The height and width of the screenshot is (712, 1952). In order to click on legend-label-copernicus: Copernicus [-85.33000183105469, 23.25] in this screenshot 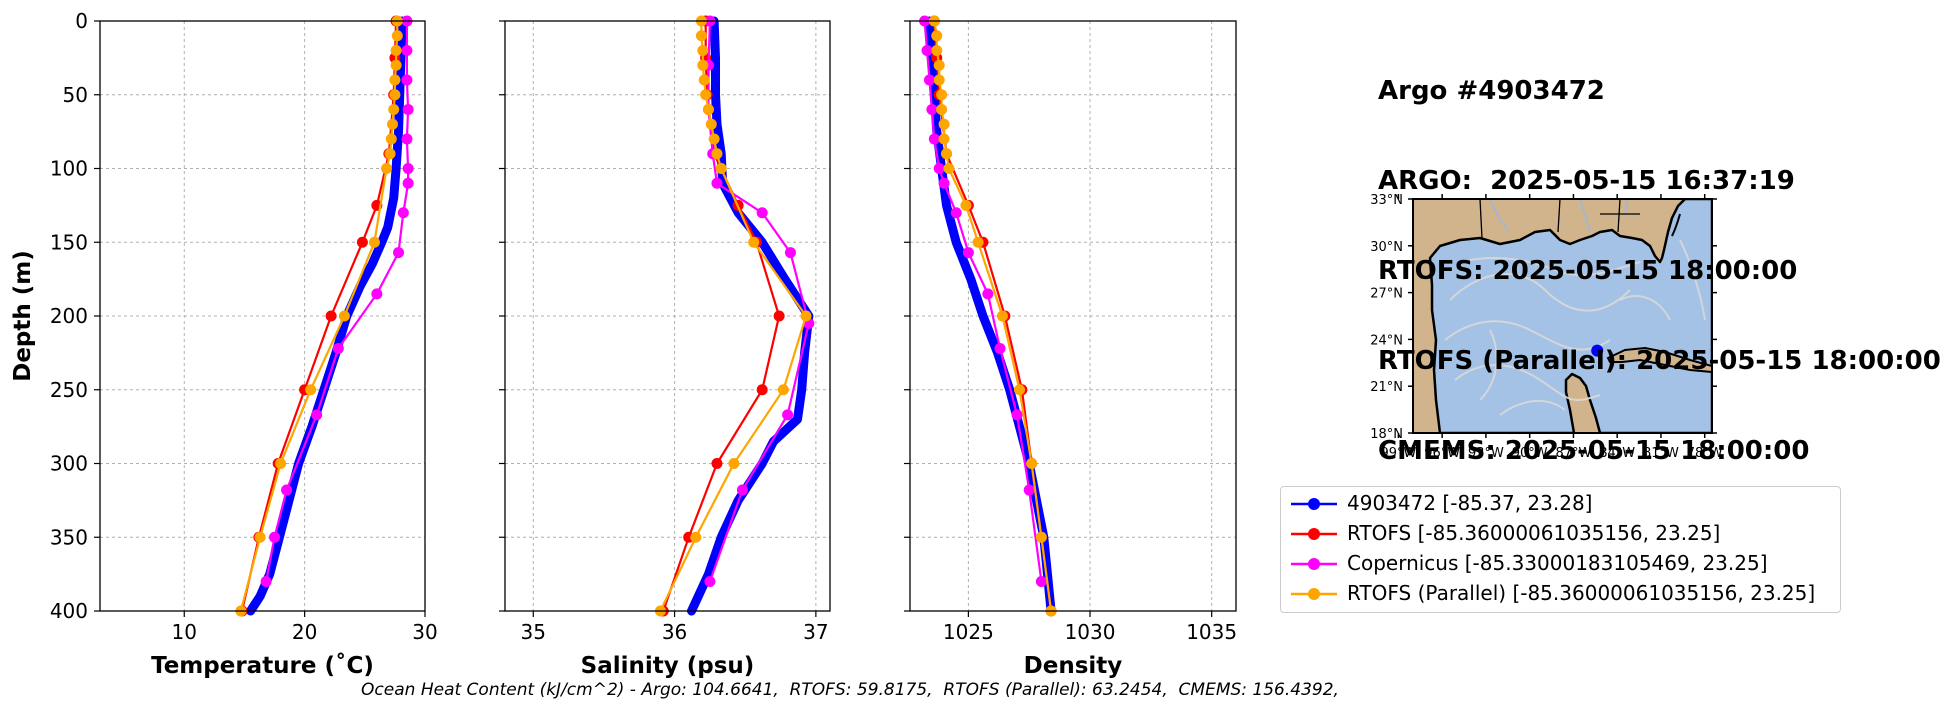, I will do `click(1557, 563)`.